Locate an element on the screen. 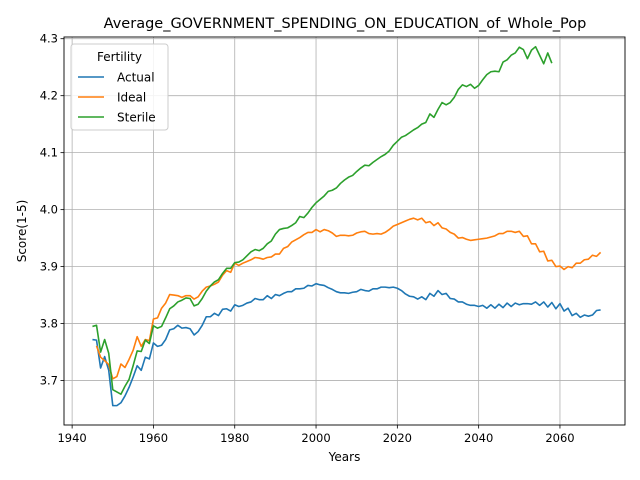 Image resolution: width=640 pixels, height=480 pixels. x-tick-label: 2020 is located at coordinates (397, 438).